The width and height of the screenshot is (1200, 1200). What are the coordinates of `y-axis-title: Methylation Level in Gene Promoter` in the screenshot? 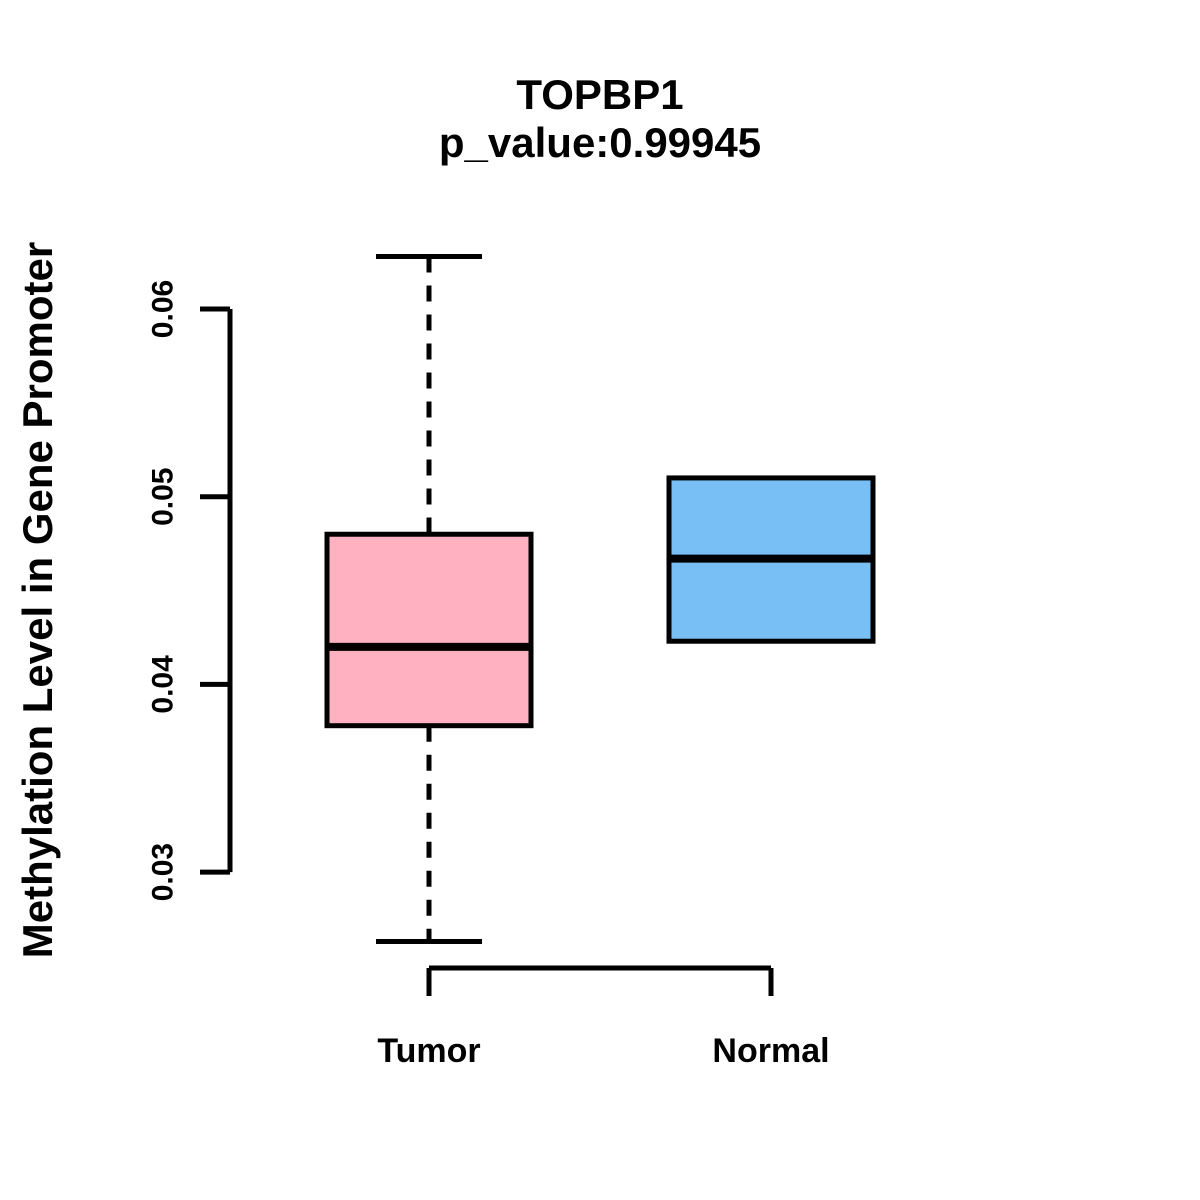 It's located at (37, 600).